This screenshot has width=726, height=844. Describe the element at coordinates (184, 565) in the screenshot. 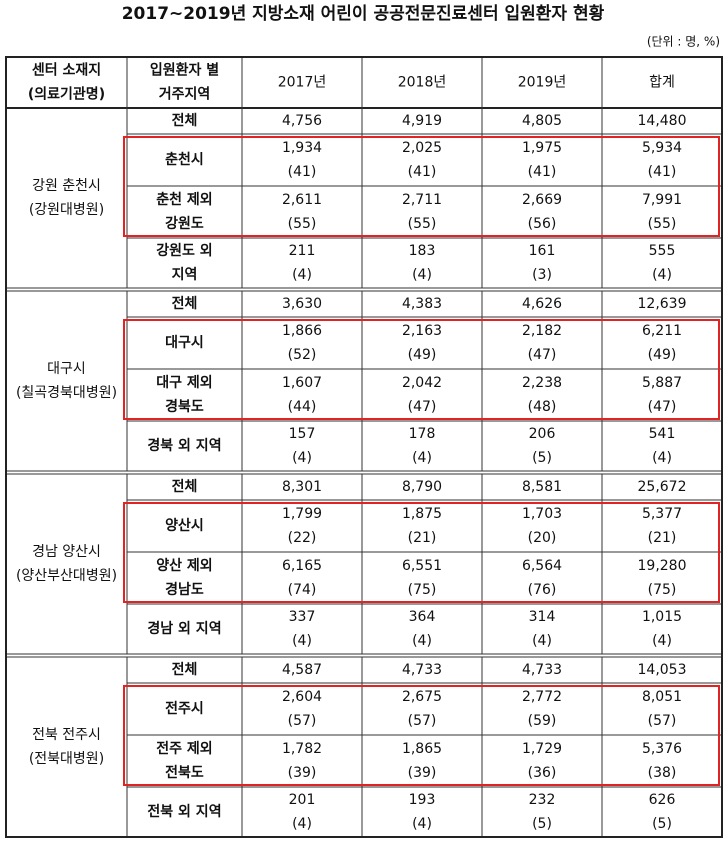

I see `row-label: 양산 제외` at that location.